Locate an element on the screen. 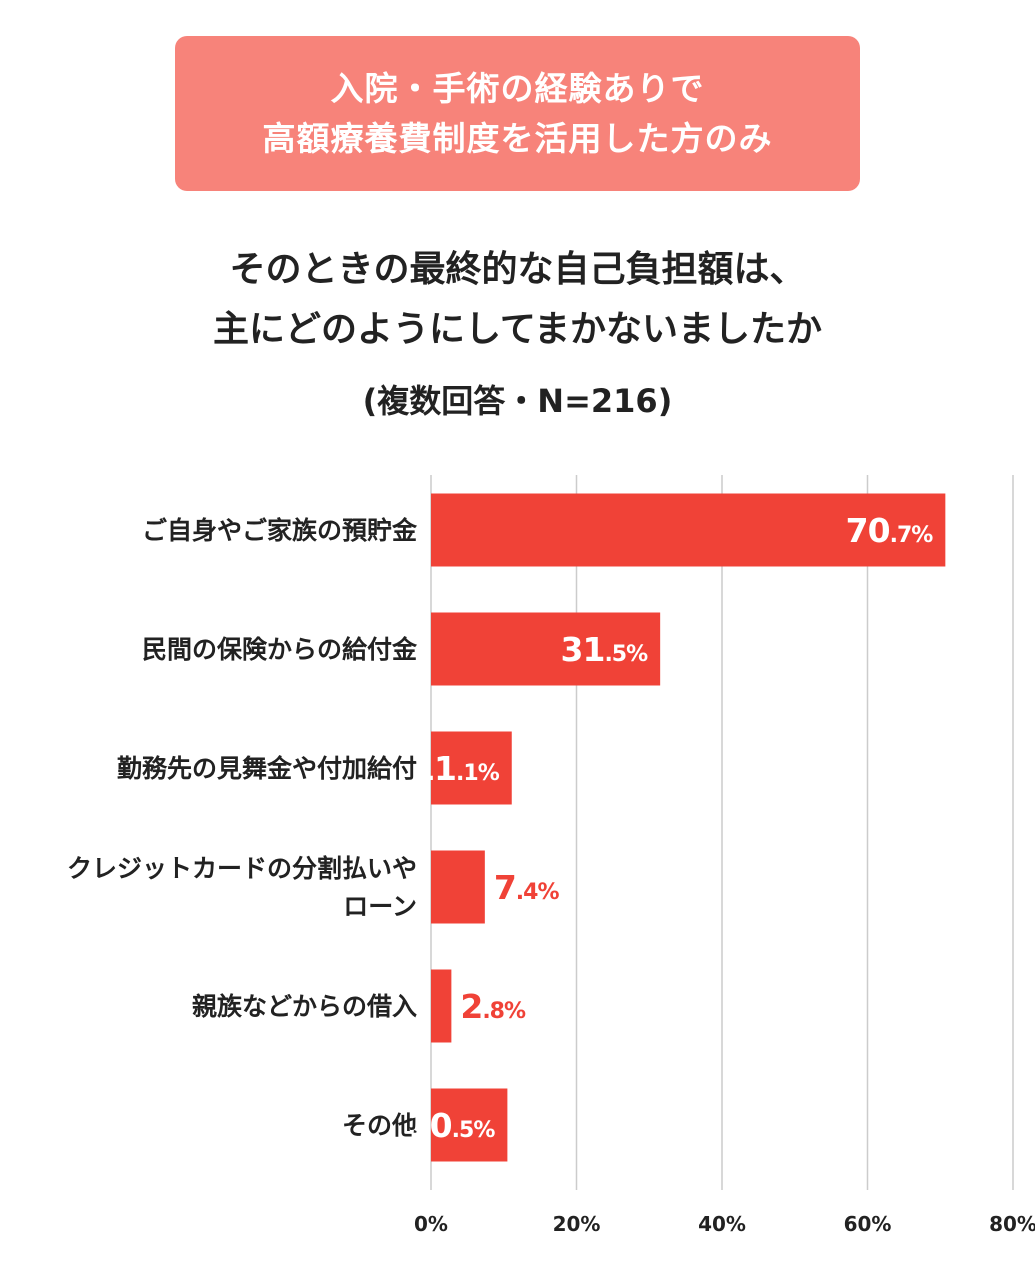 This screenshot has width=1035, height=1269. chart-title-line-1: そのときの最終的な自己負担額は、 is located at coordinates (517, 269).